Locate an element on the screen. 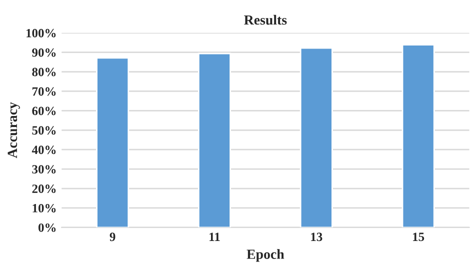 The width and height of the screenshot is (474, 274). y-tick-label: 70% is located at coordinates (44, 91).